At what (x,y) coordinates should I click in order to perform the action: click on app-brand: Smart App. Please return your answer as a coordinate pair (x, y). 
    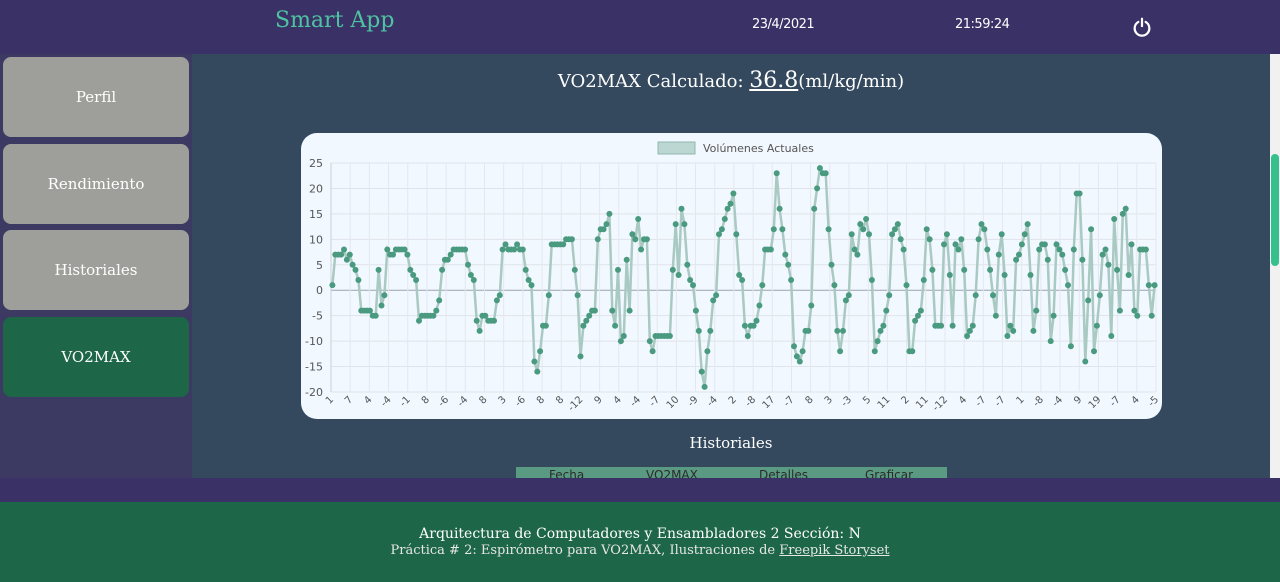
    Looking at the image, I should click on (335, 20).